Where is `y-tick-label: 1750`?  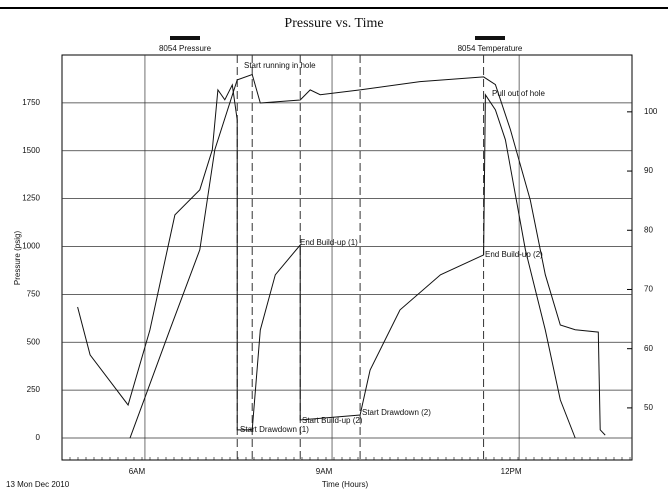 y-tick-label: 1750 is located at coordinates (31, 102).